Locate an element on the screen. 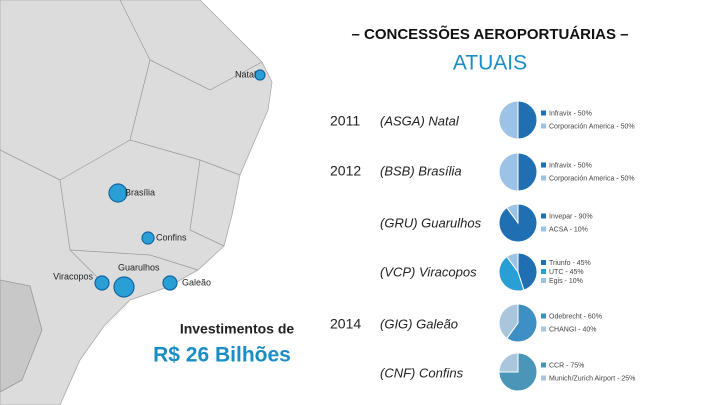  airport-label: (VCP) Viracopos is located at coordinates (428, 271).